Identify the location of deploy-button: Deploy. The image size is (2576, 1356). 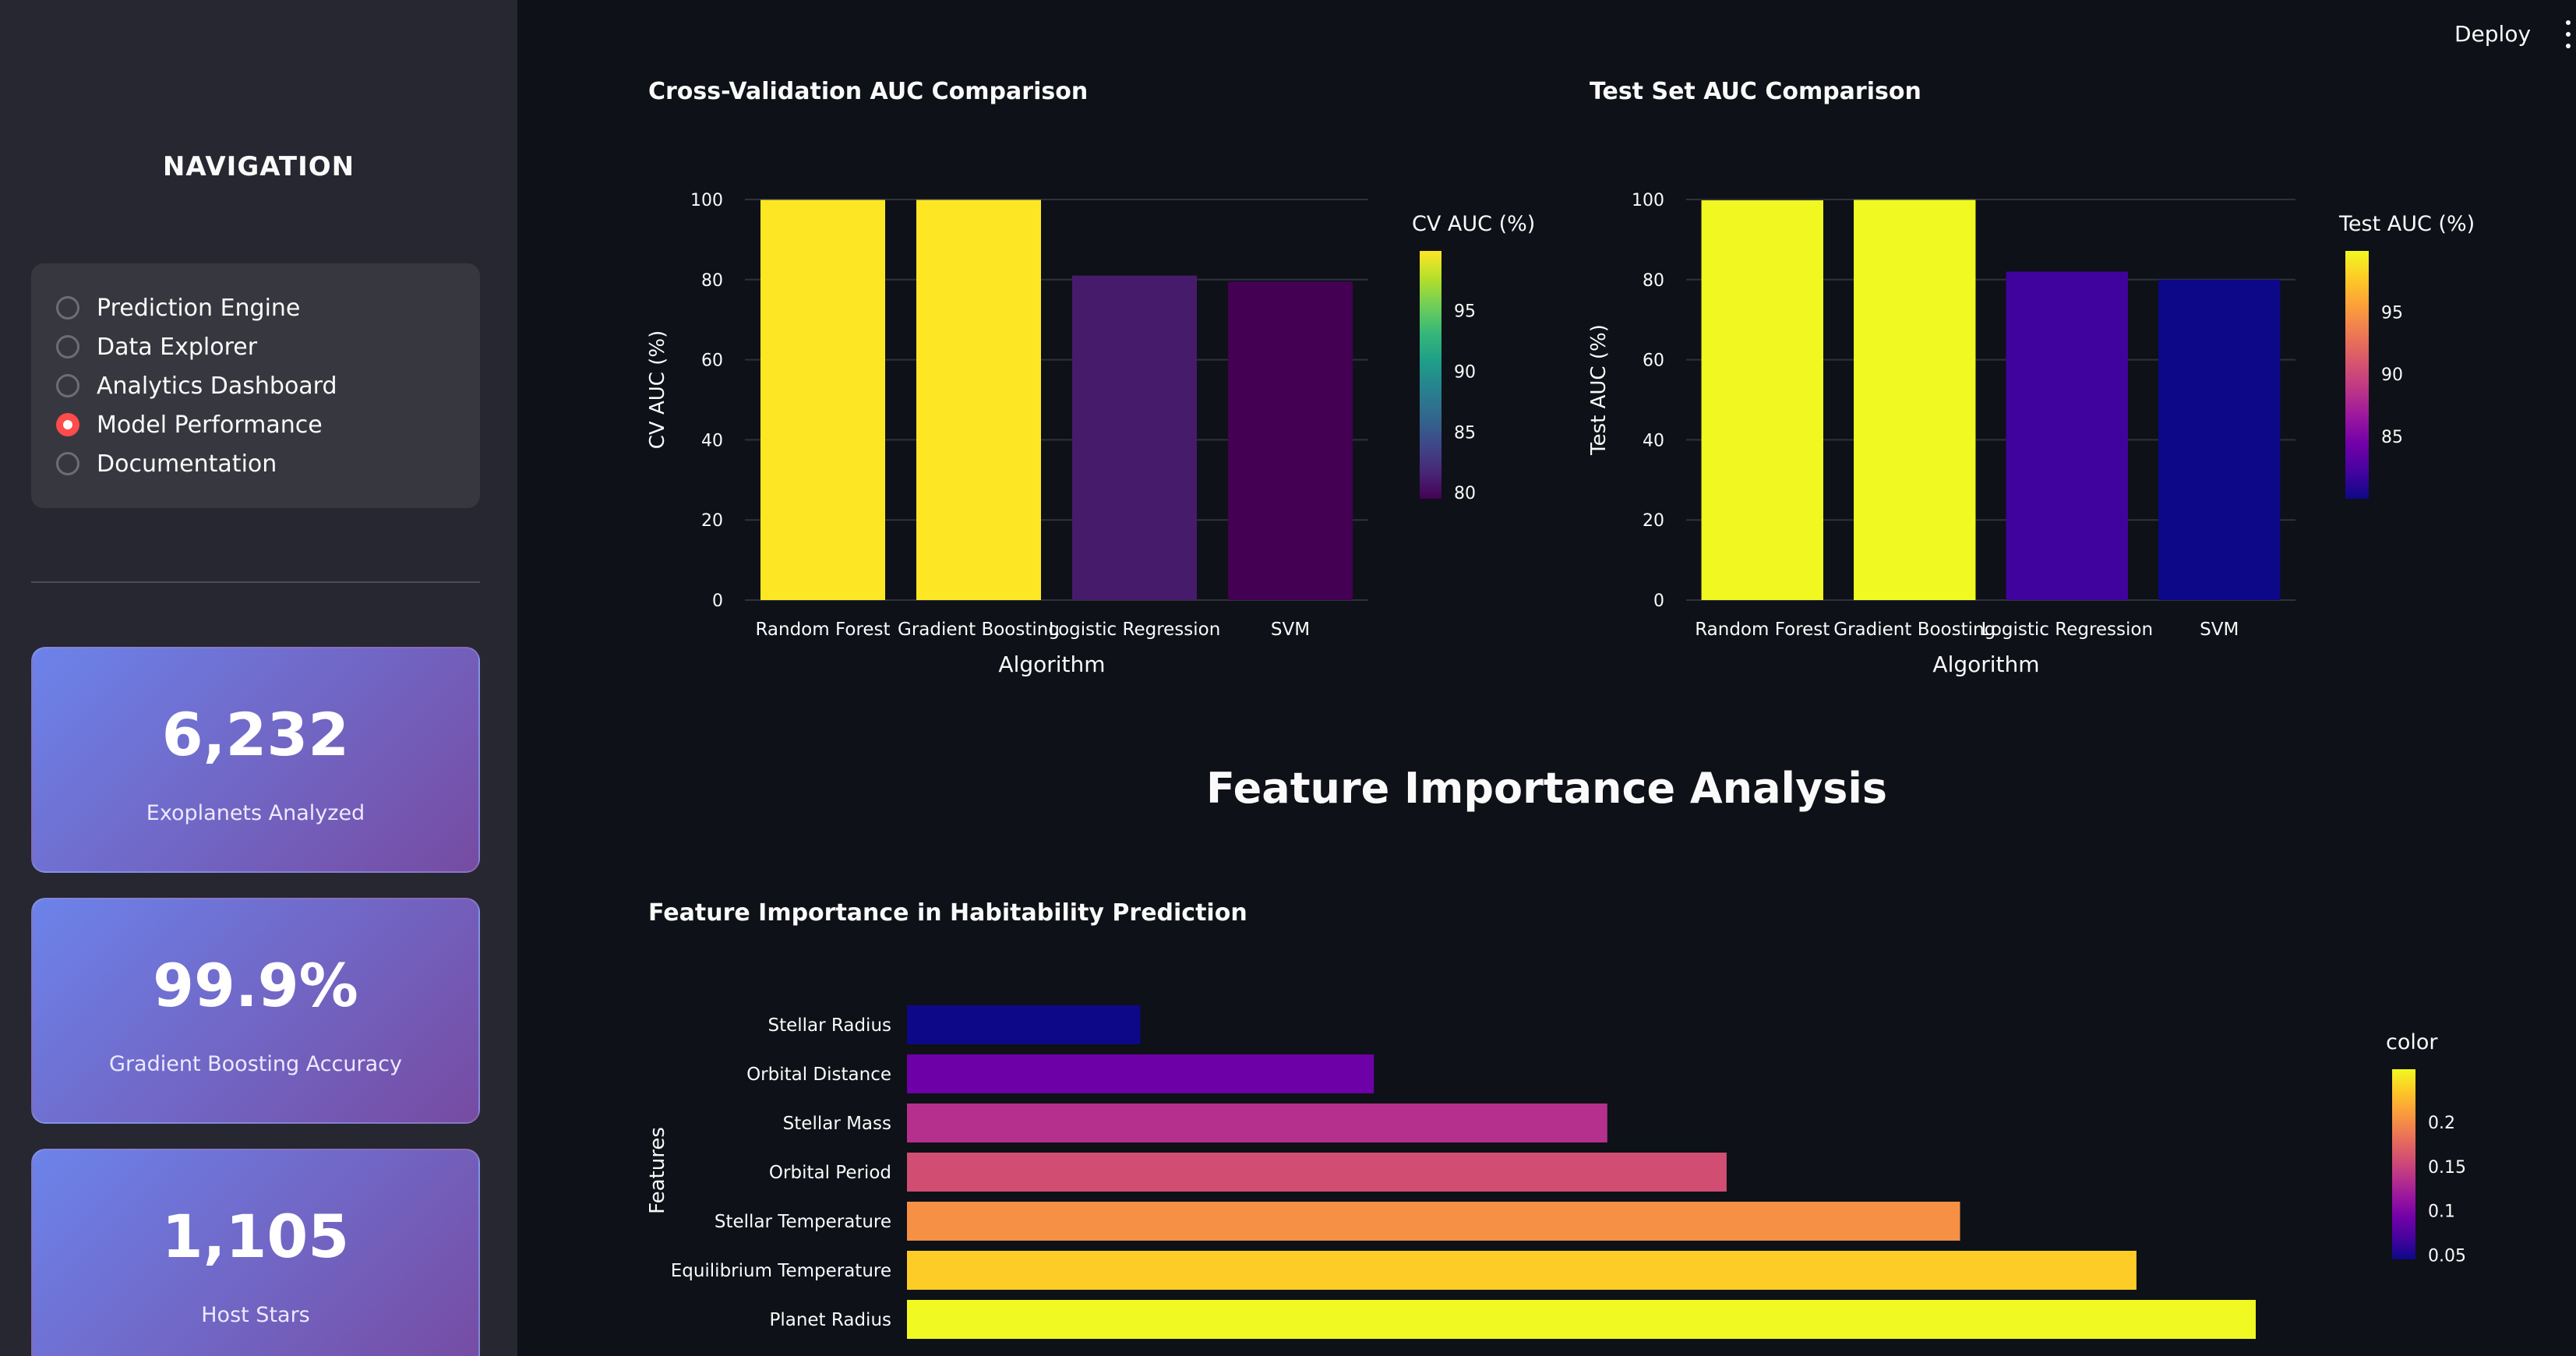
(2493, 33).